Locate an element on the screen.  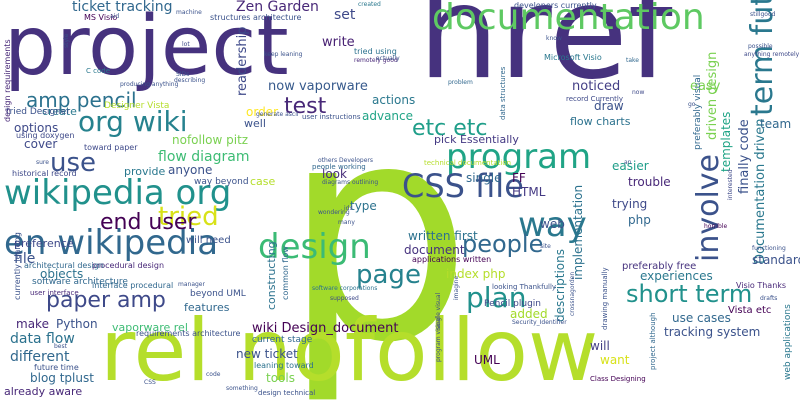
word-now: now is located at coordinates (638, 92).